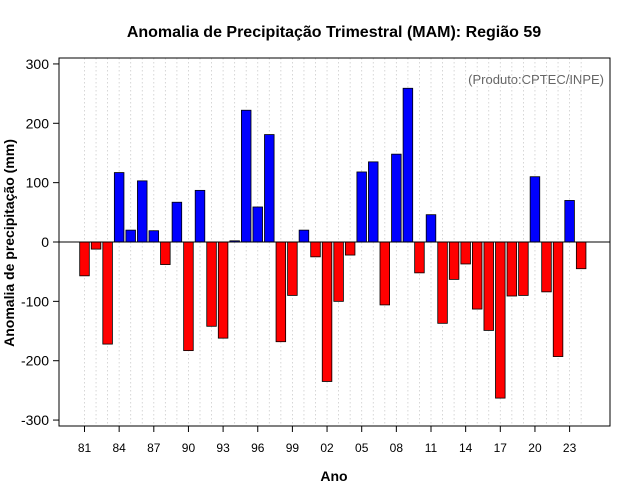  Describe the element at coordinates (281, 292) in the screenshot. I see `bar-1998` at that location.